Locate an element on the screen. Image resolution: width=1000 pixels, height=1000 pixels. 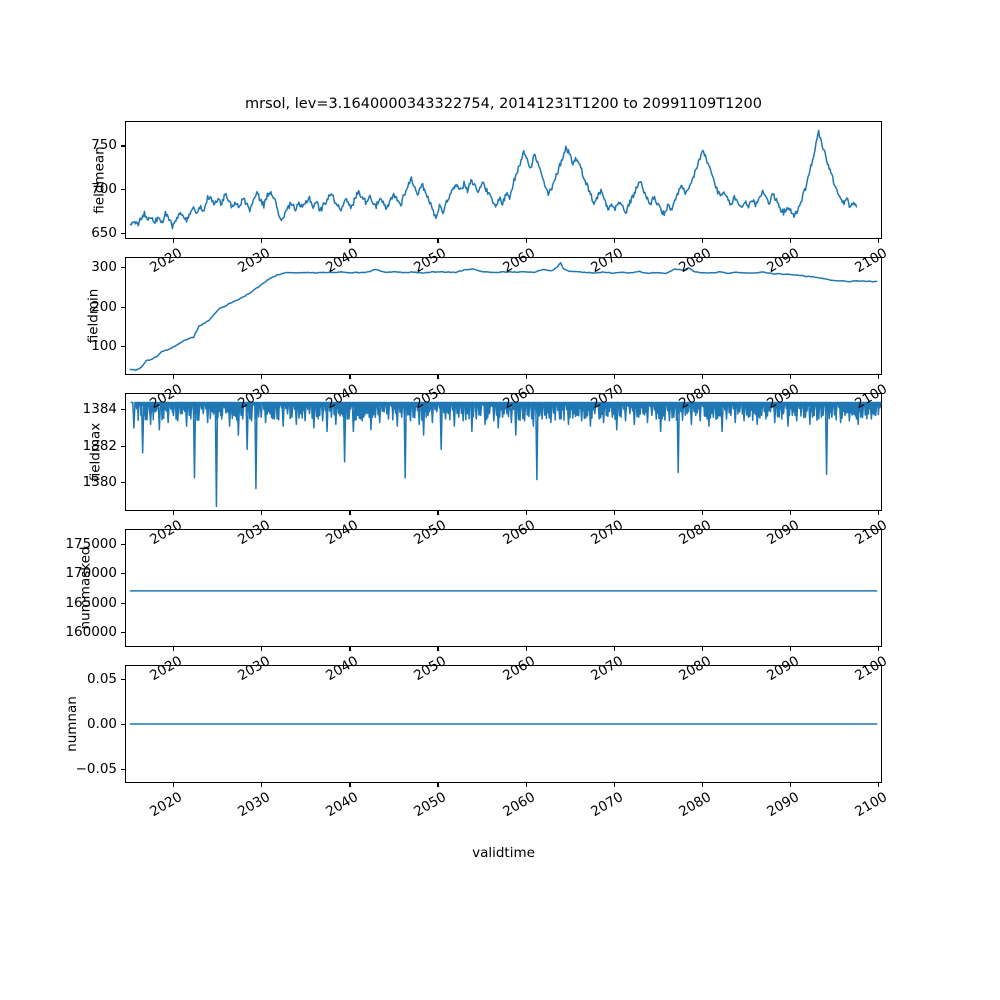
y-tick-label: 170000 is located at coordinates (91, 573).